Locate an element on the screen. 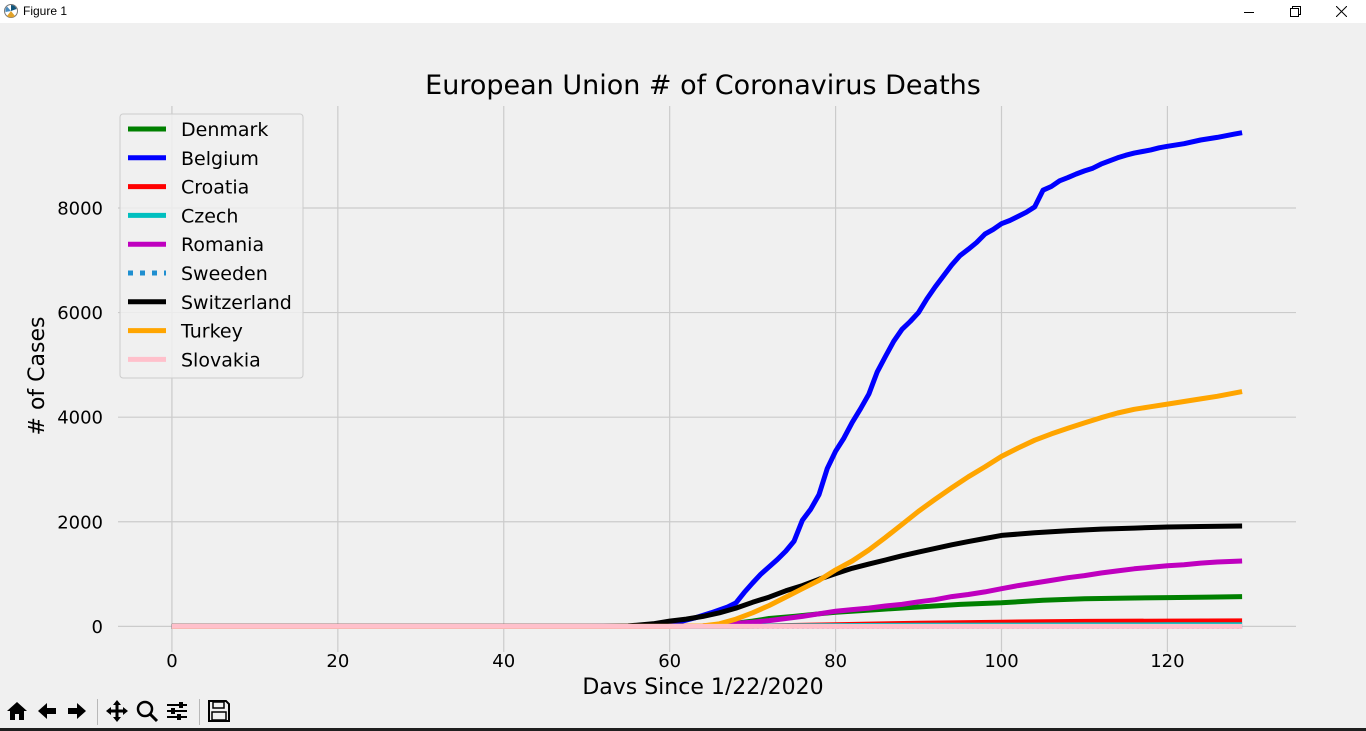 The width and height of the screenshot is (1366, 731). forward-arrow-icon is located at coordinates (77, 711).